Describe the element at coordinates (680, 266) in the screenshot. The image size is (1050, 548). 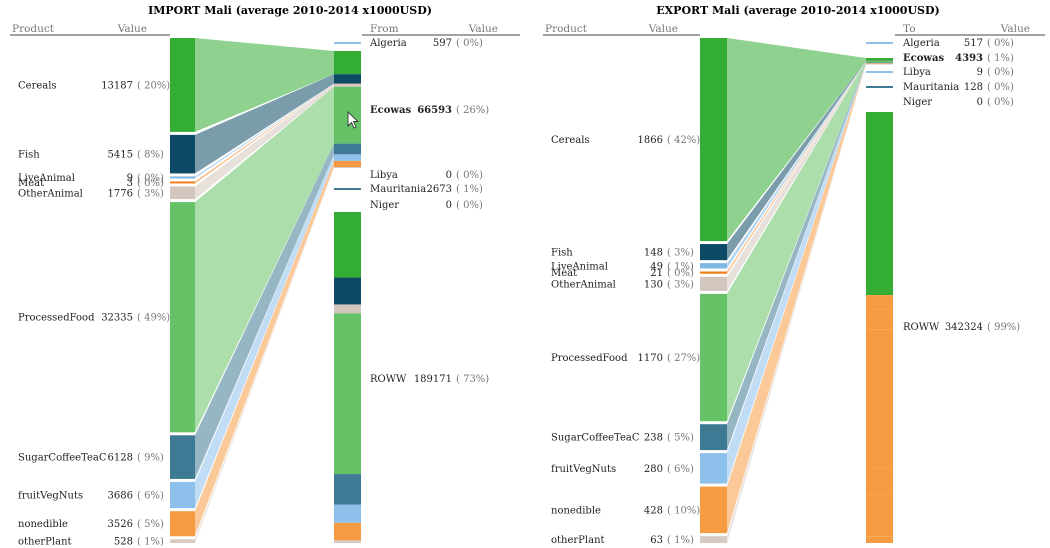
I see `export-product-pct-liveanimal: ( 1%)` at that location.